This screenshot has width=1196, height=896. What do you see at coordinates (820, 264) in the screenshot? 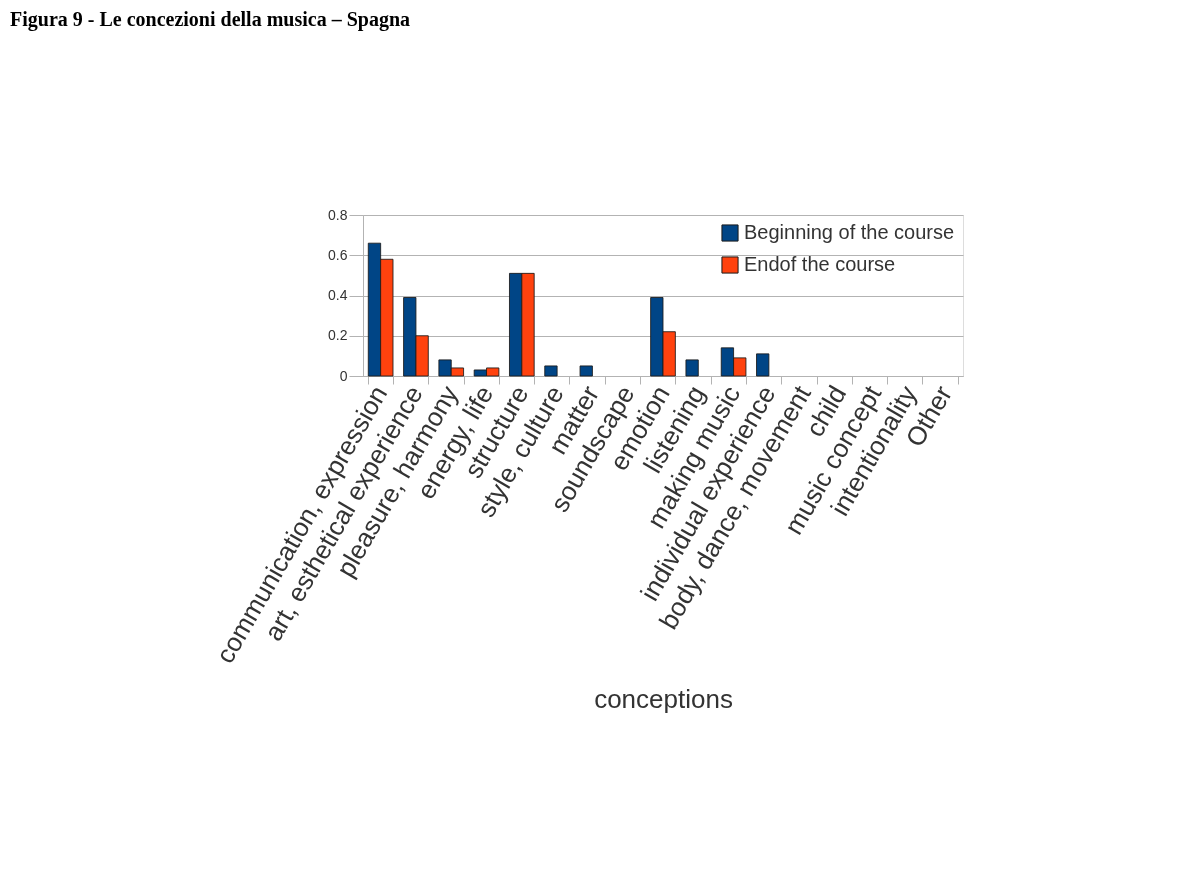
I see `legend-label: Endof the course` at bounding box center [820, 264].